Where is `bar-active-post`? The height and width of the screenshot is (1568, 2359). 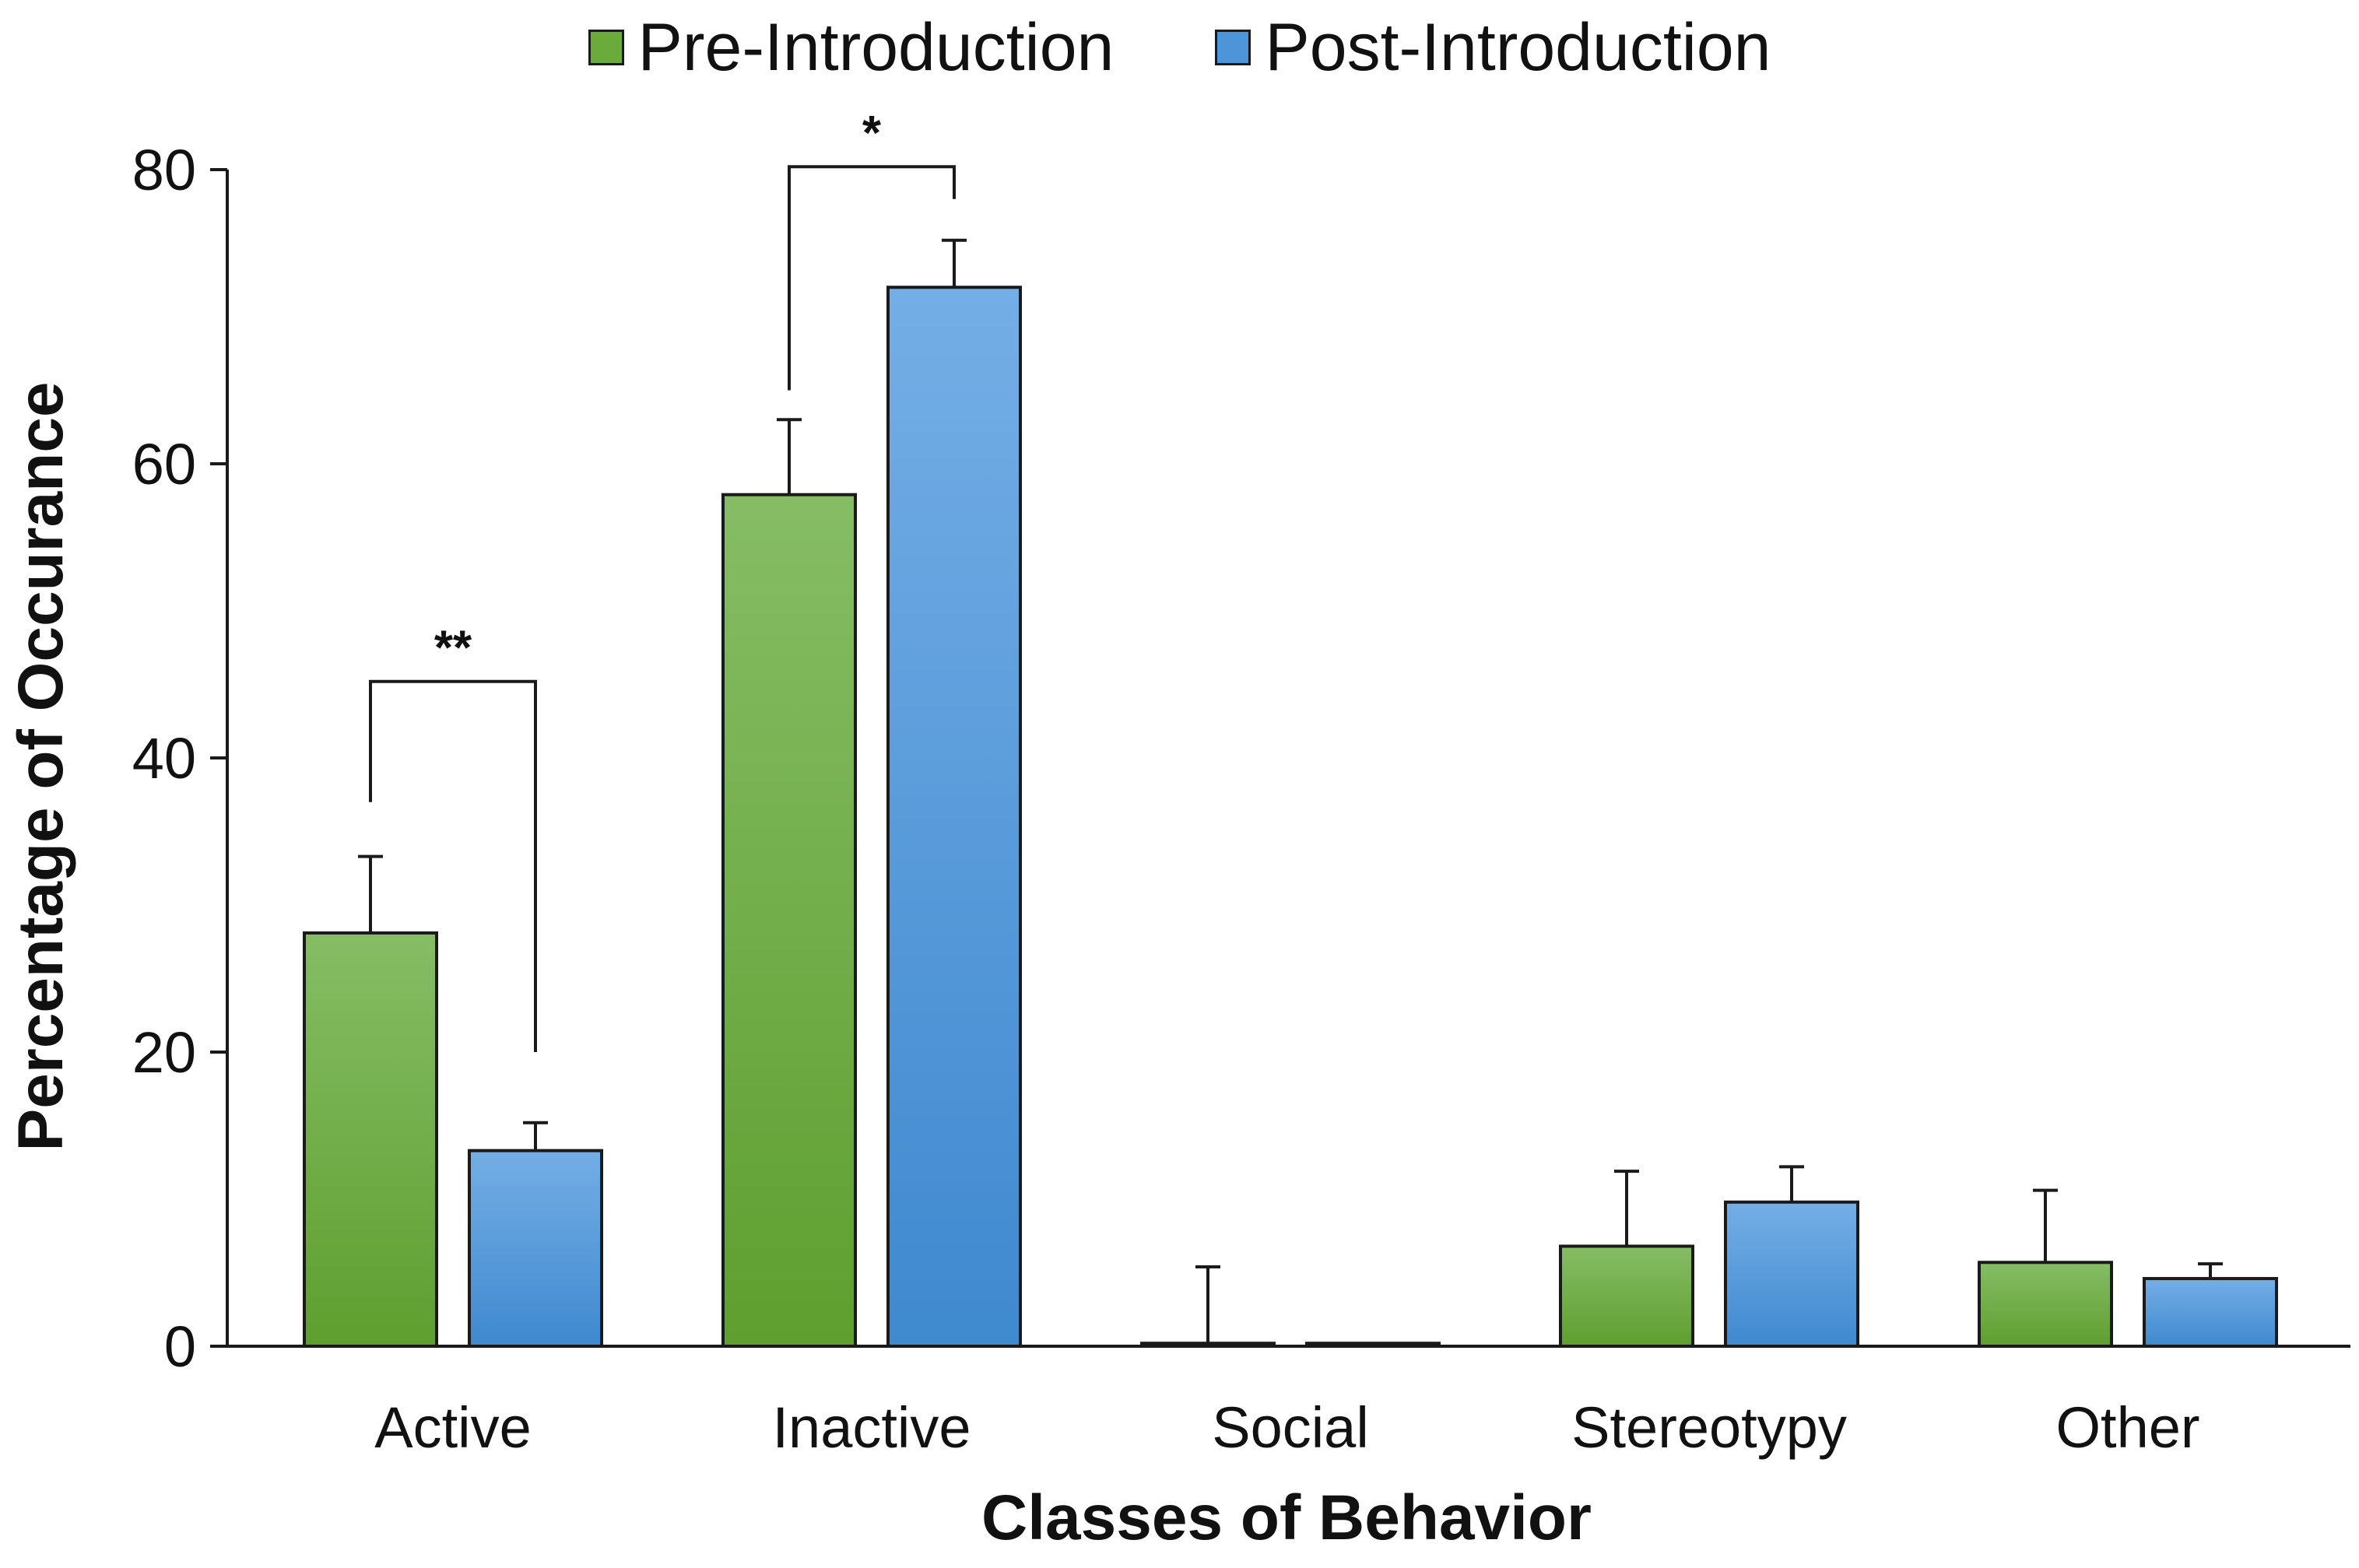 bar-active-post is located at coordinates (535, 1248).